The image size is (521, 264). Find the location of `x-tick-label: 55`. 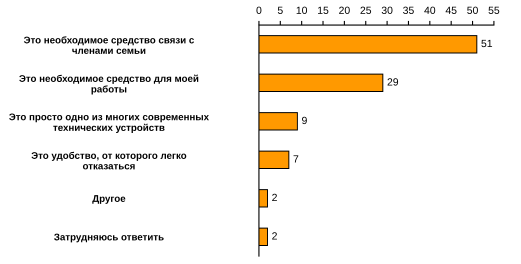

x-tick-label: 55 is located at coordinates (494, 10).